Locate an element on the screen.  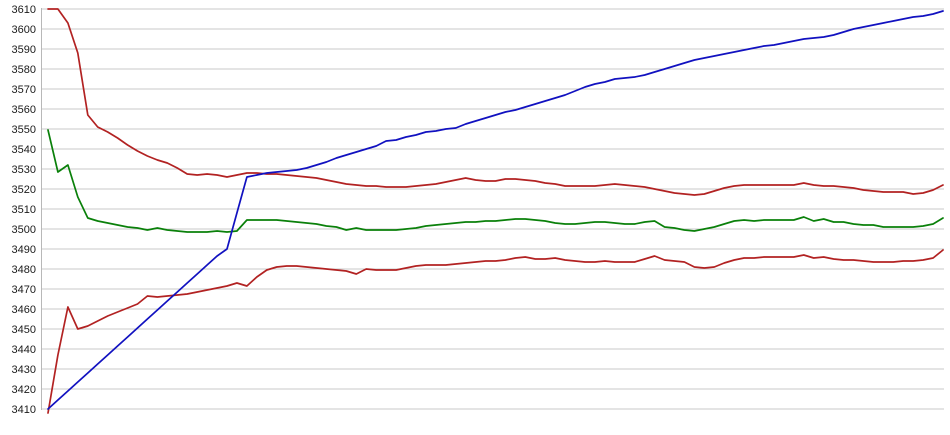
y-axis-label: 3500 is located at coordinates (24, 230).